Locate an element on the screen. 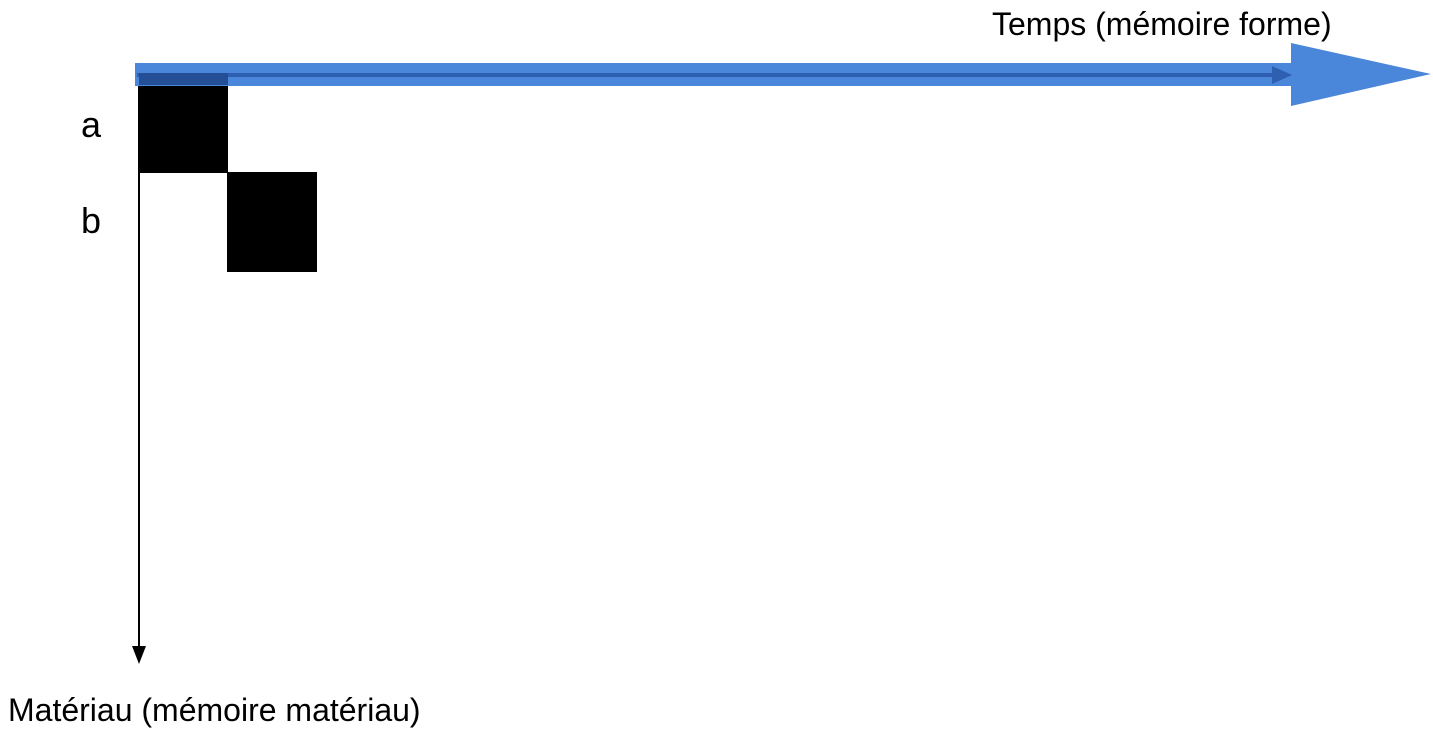 The height and width of the screenshot is (741, 1433). time-axis-label: Temps (mémoire forme) is located at coordinates (1162, 24).